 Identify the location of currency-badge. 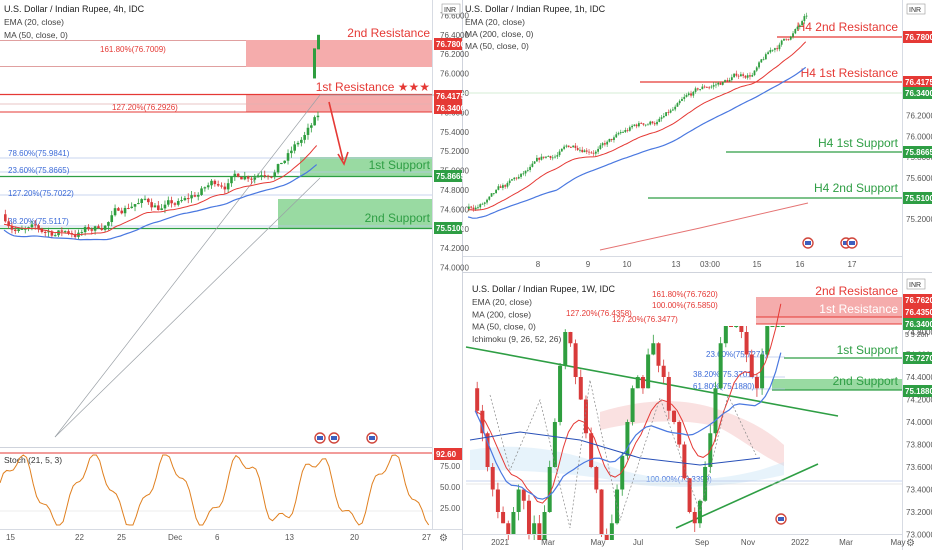
(916, 9).